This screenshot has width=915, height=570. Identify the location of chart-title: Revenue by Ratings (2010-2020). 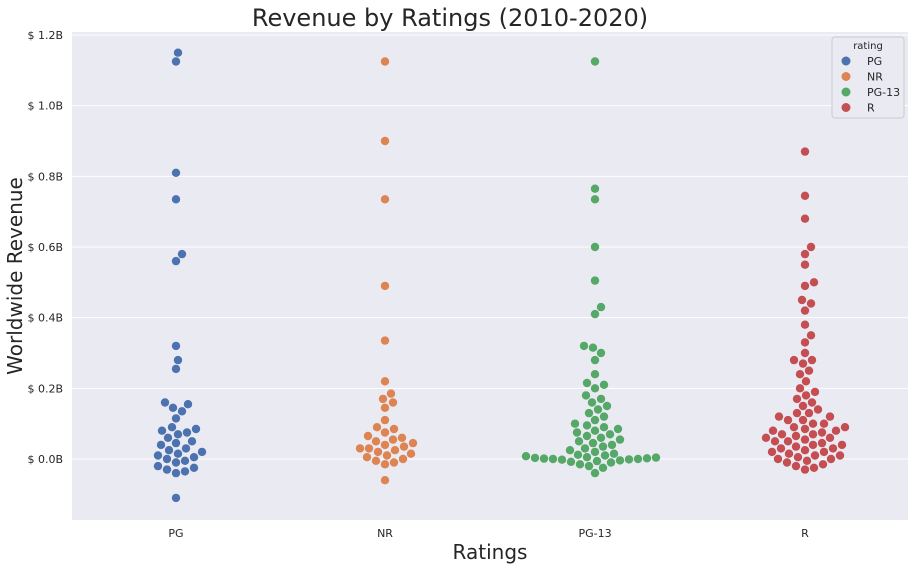
(450, 18).